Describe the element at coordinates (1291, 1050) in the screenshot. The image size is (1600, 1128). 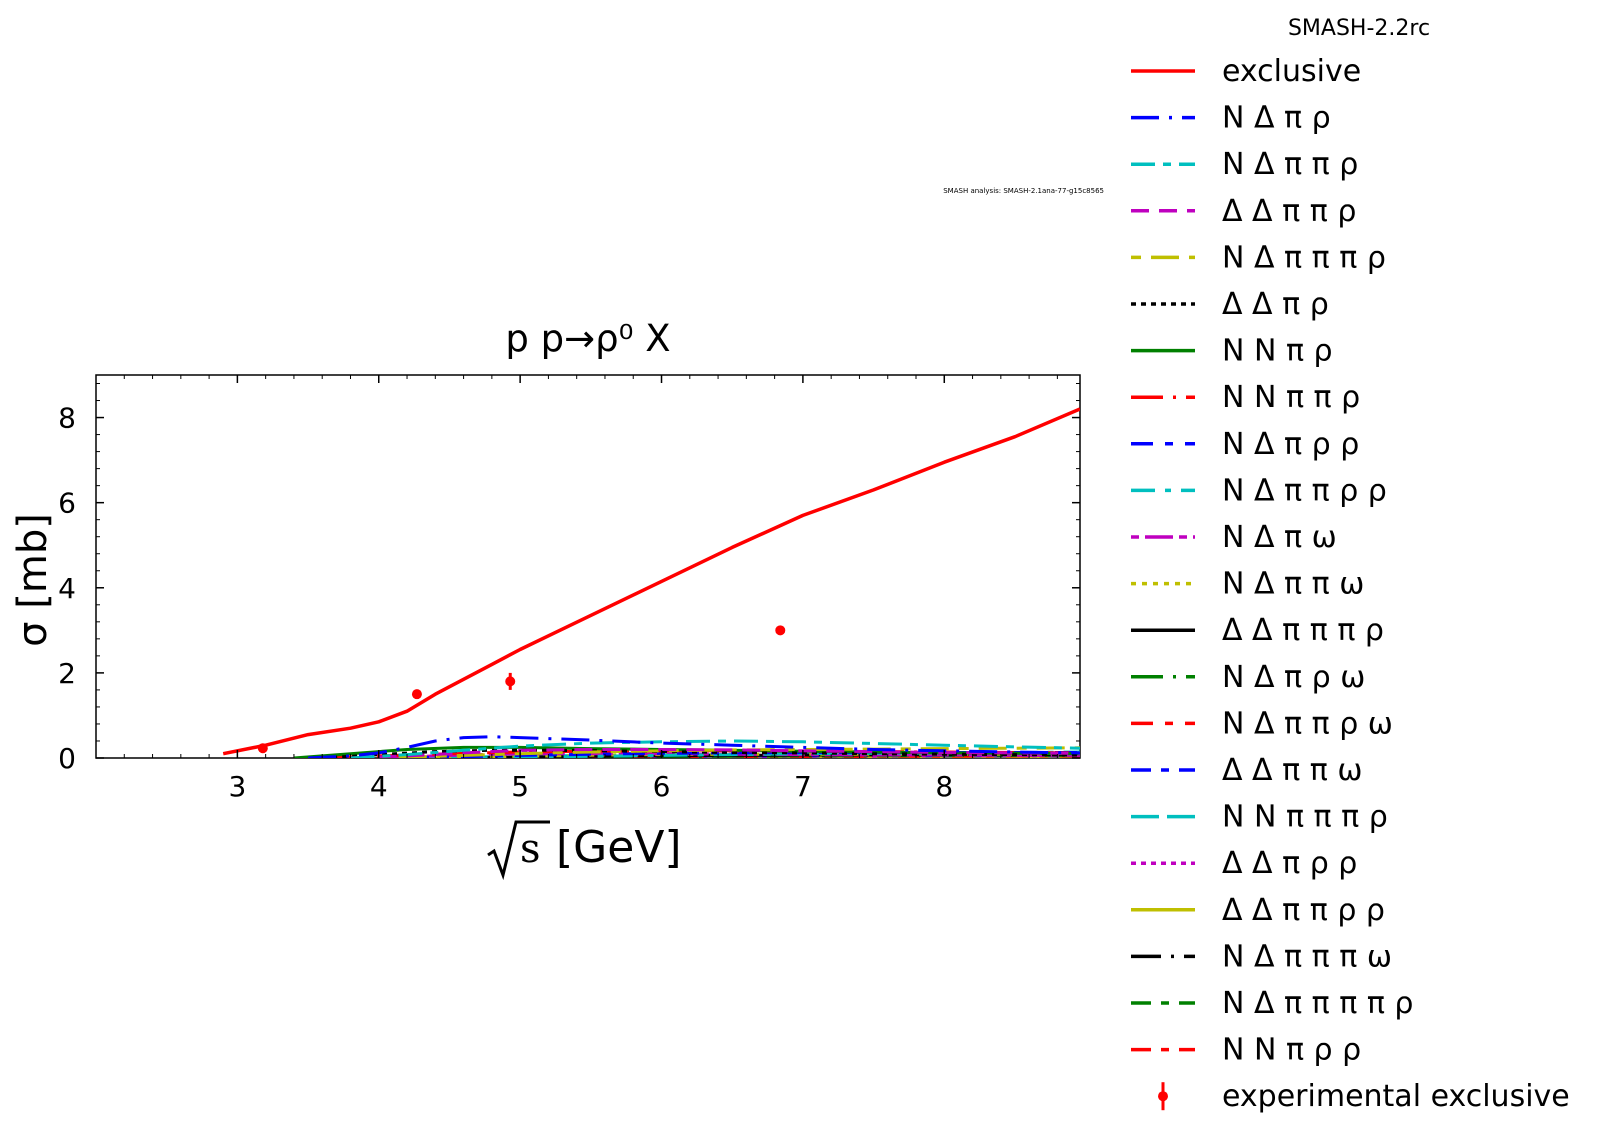
I see `legend-label-21: N N π ρ ρ` at that location.